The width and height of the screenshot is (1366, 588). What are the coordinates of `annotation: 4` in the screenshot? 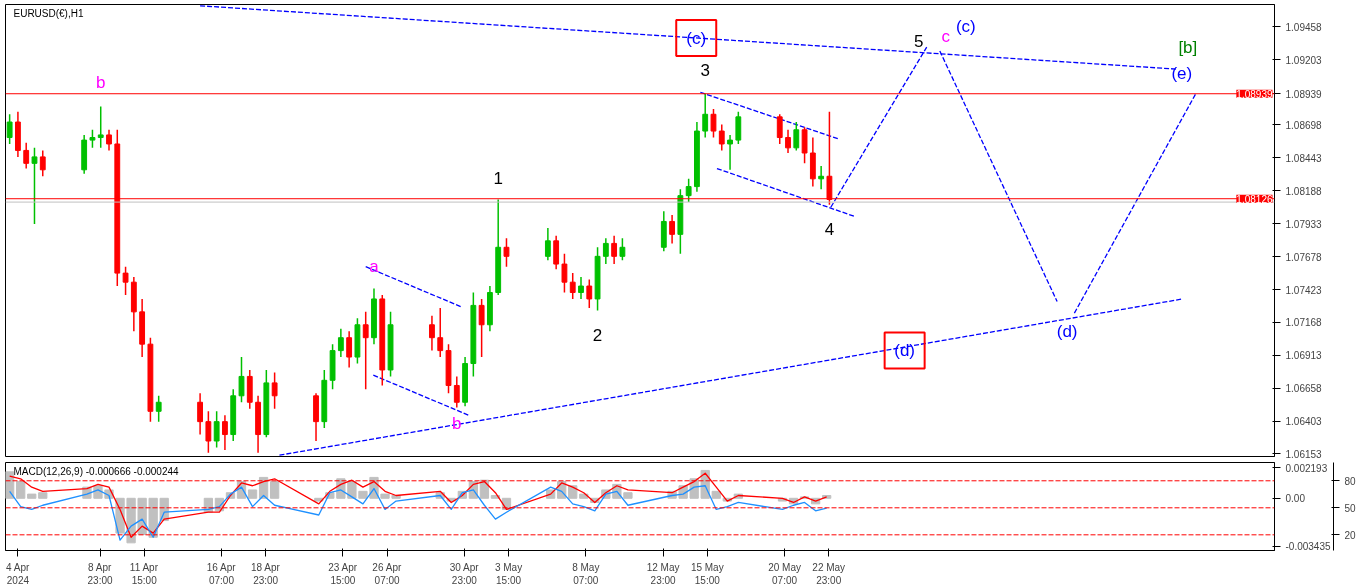 It's located at (829, 229).